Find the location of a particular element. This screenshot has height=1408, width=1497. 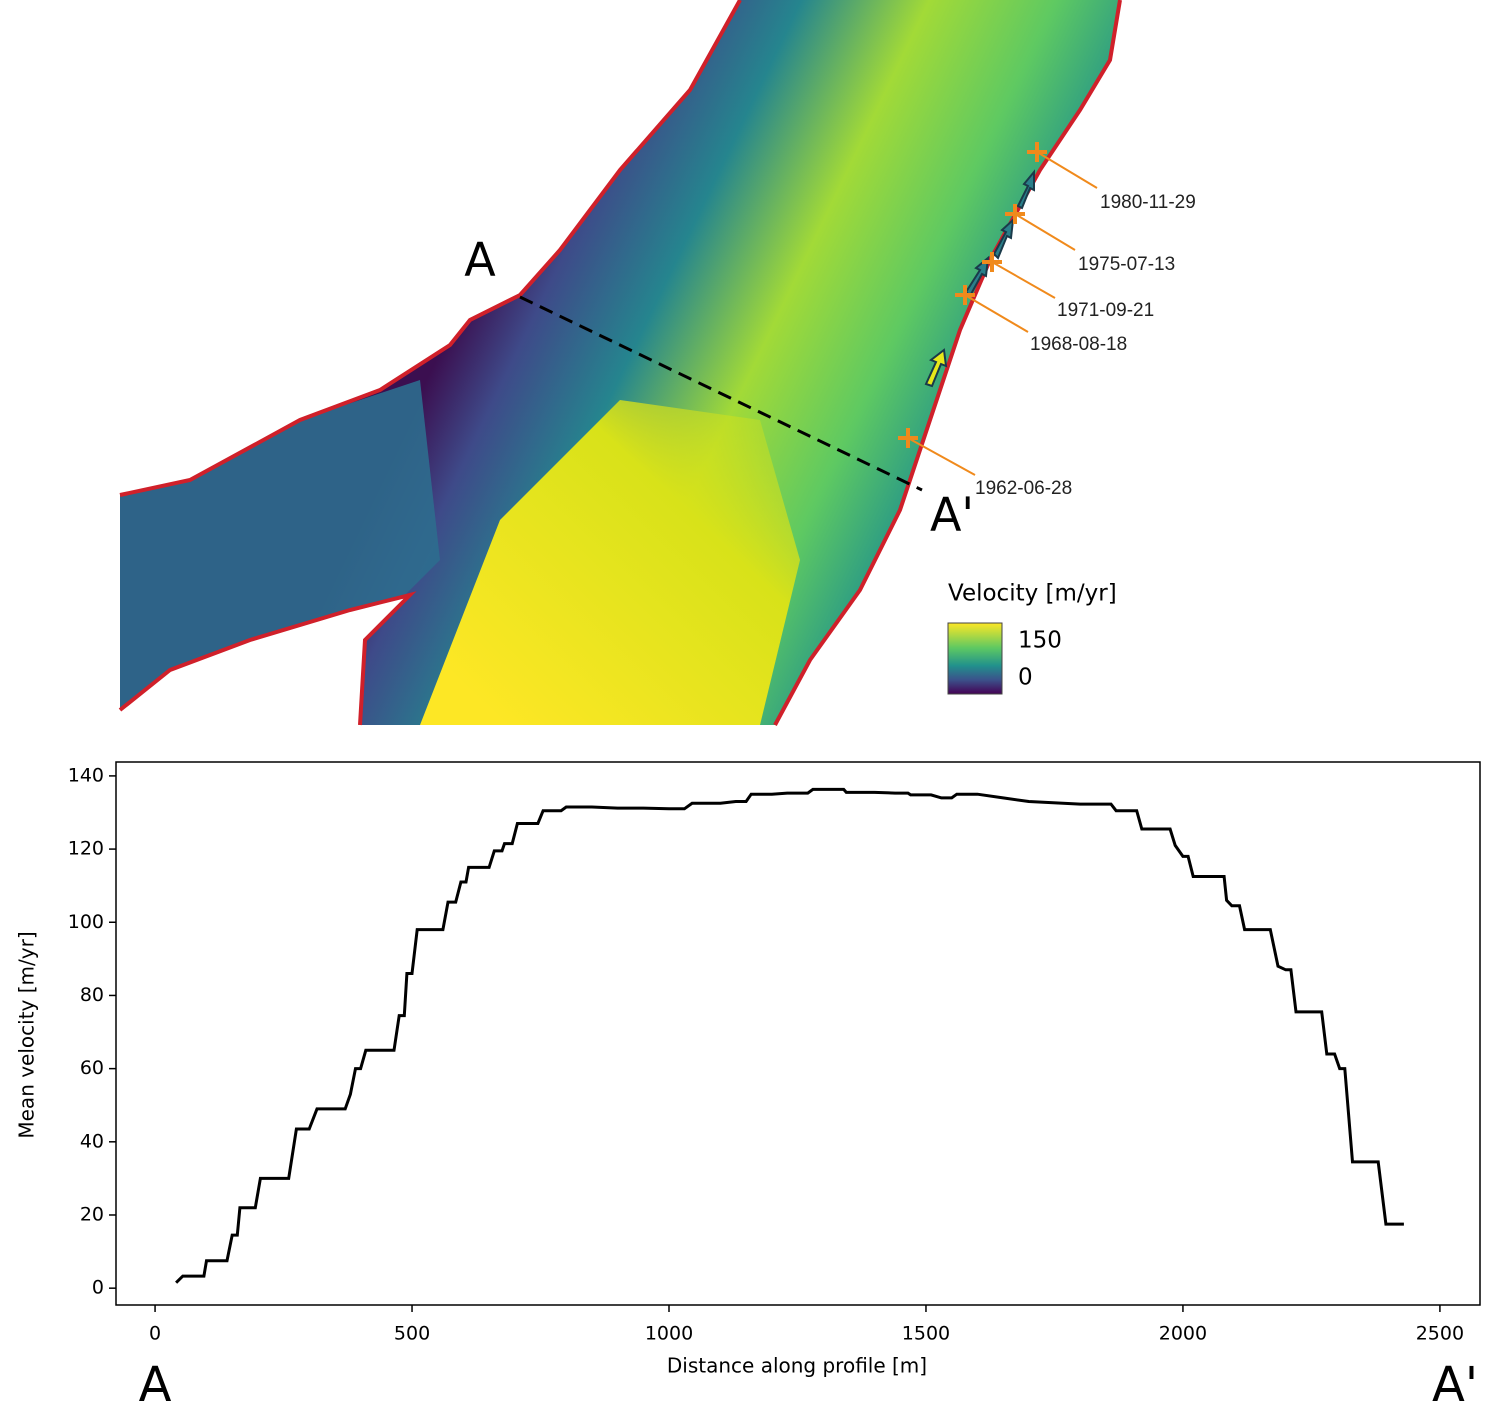

date-label: 1980-11-29 is located at coordinates (1148, 202).